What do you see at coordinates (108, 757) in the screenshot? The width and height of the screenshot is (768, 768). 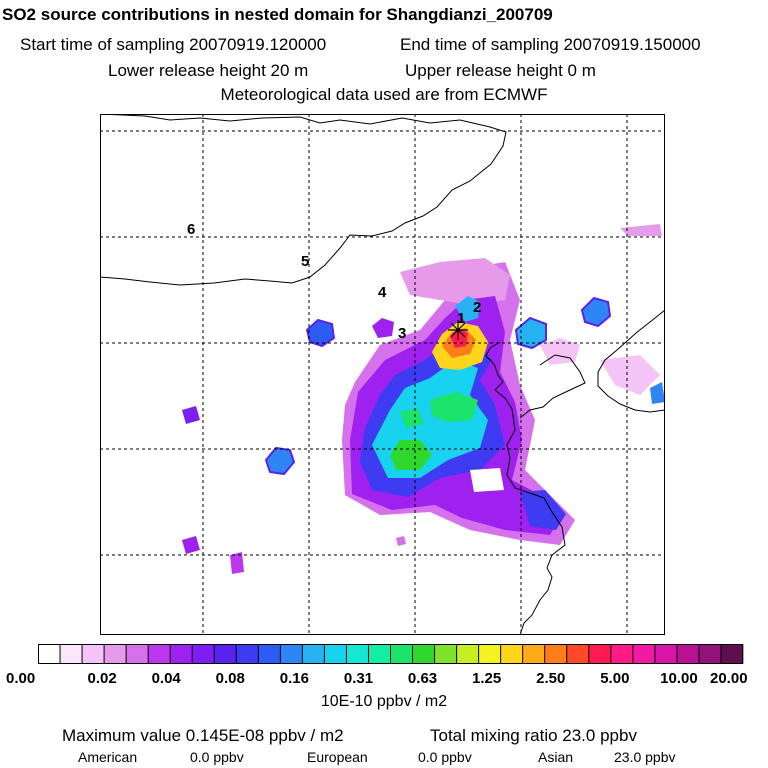 I see `american-label: American` at bounding box center [108, 757].